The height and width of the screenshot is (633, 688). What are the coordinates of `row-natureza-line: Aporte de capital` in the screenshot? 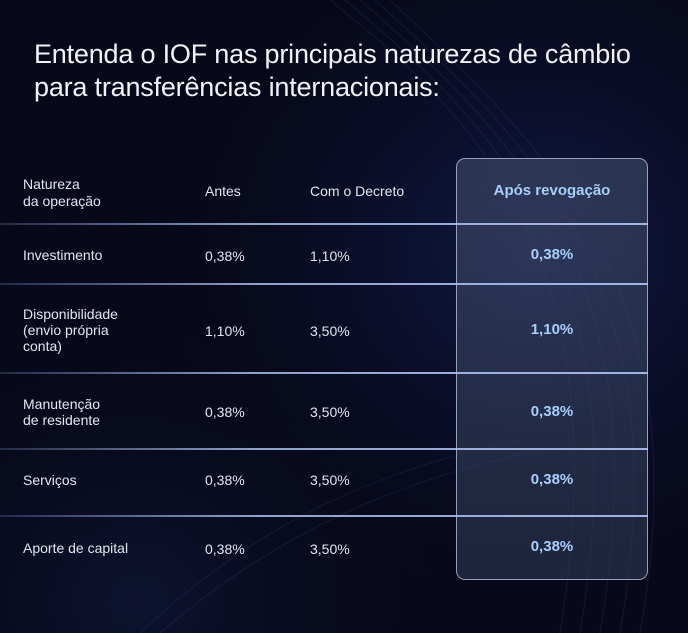 It's located at (76, 548).